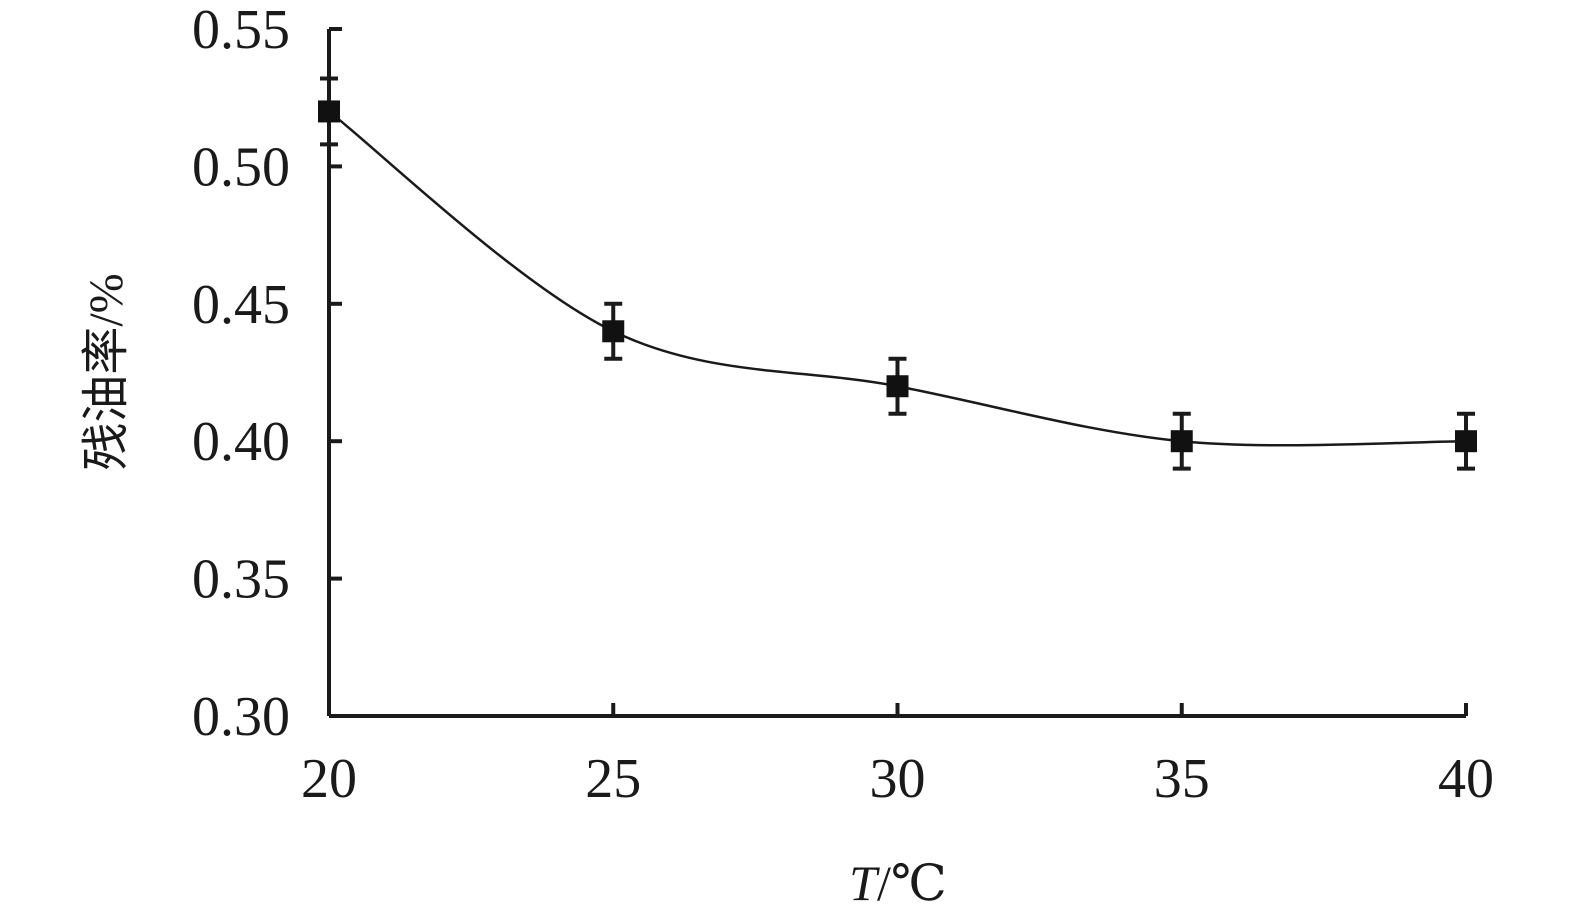 Image resolution: width=1575 pixels, height=920 pixels. I want to click on y-tick-label: 0.40, so click(241, 442).